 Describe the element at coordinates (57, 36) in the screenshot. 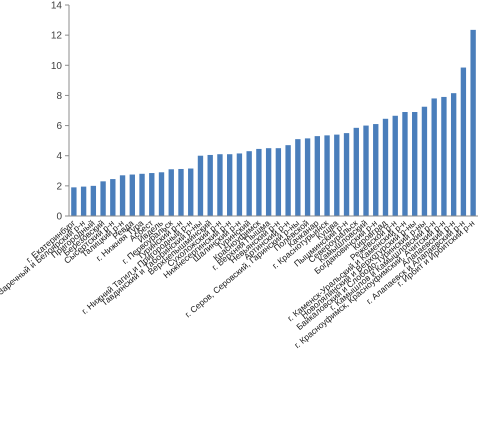

I see `y-tick-label: 12` at that location.